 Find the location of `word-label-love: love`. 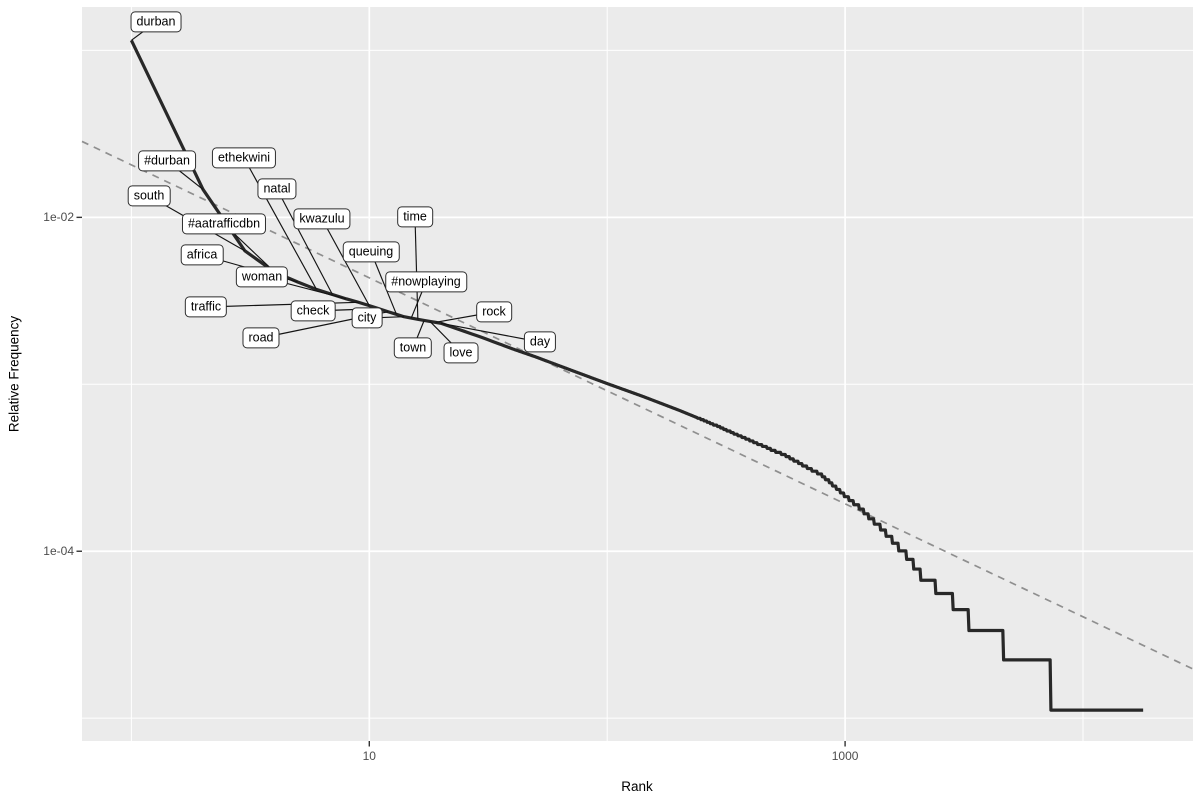

word-label-love: love is located at coordinates (461, 353).